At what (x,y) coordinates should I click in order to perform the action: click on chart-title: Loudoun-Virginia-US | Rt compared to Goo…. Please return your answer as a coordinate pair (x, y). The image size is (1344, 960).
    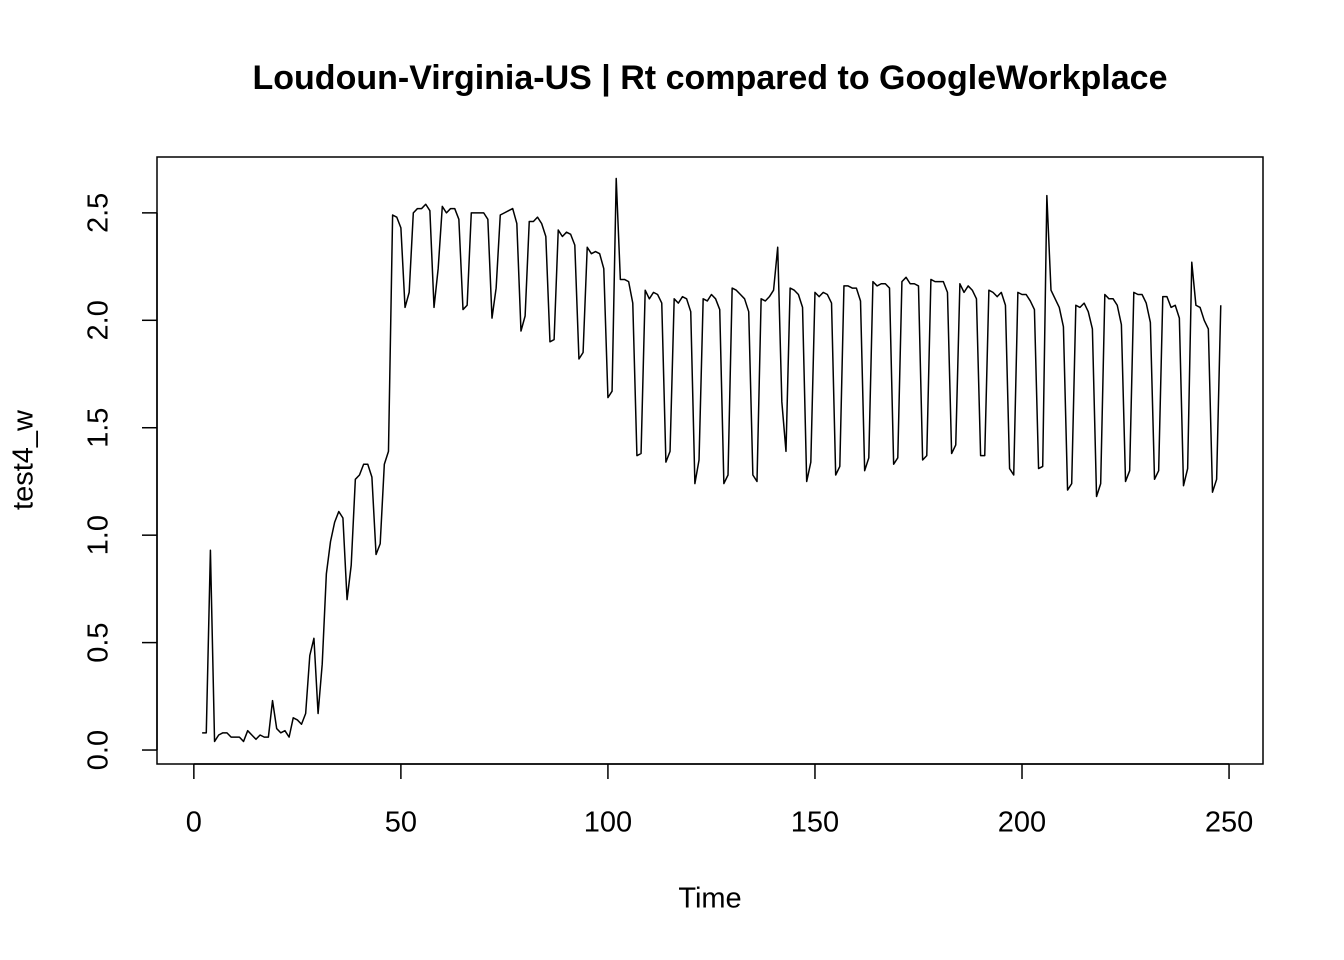
    Looking at the image, I should click on (710, 78).